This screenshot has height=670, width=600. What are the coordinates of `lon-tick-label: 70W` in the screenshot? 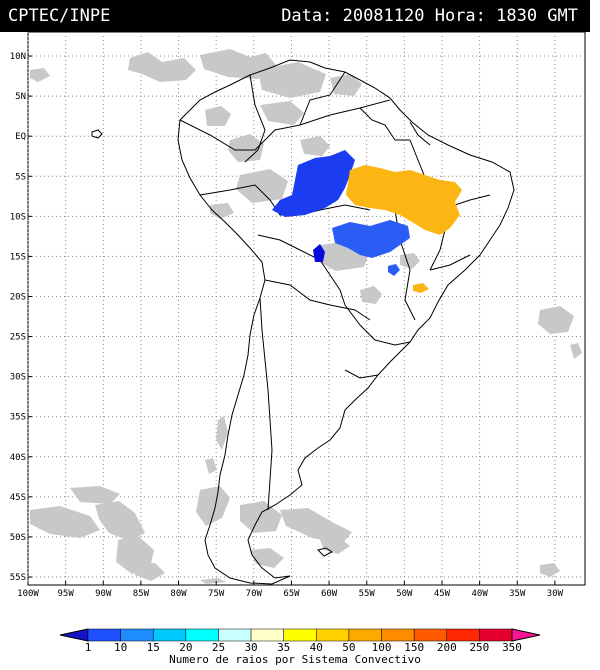 It's located at (254, 594).